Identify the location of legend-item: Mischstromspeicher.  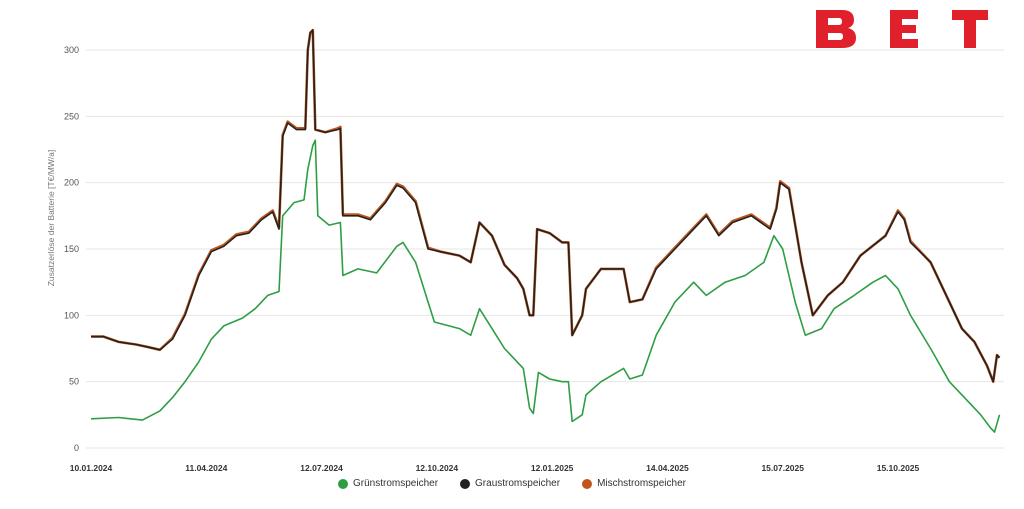
(634, 483).